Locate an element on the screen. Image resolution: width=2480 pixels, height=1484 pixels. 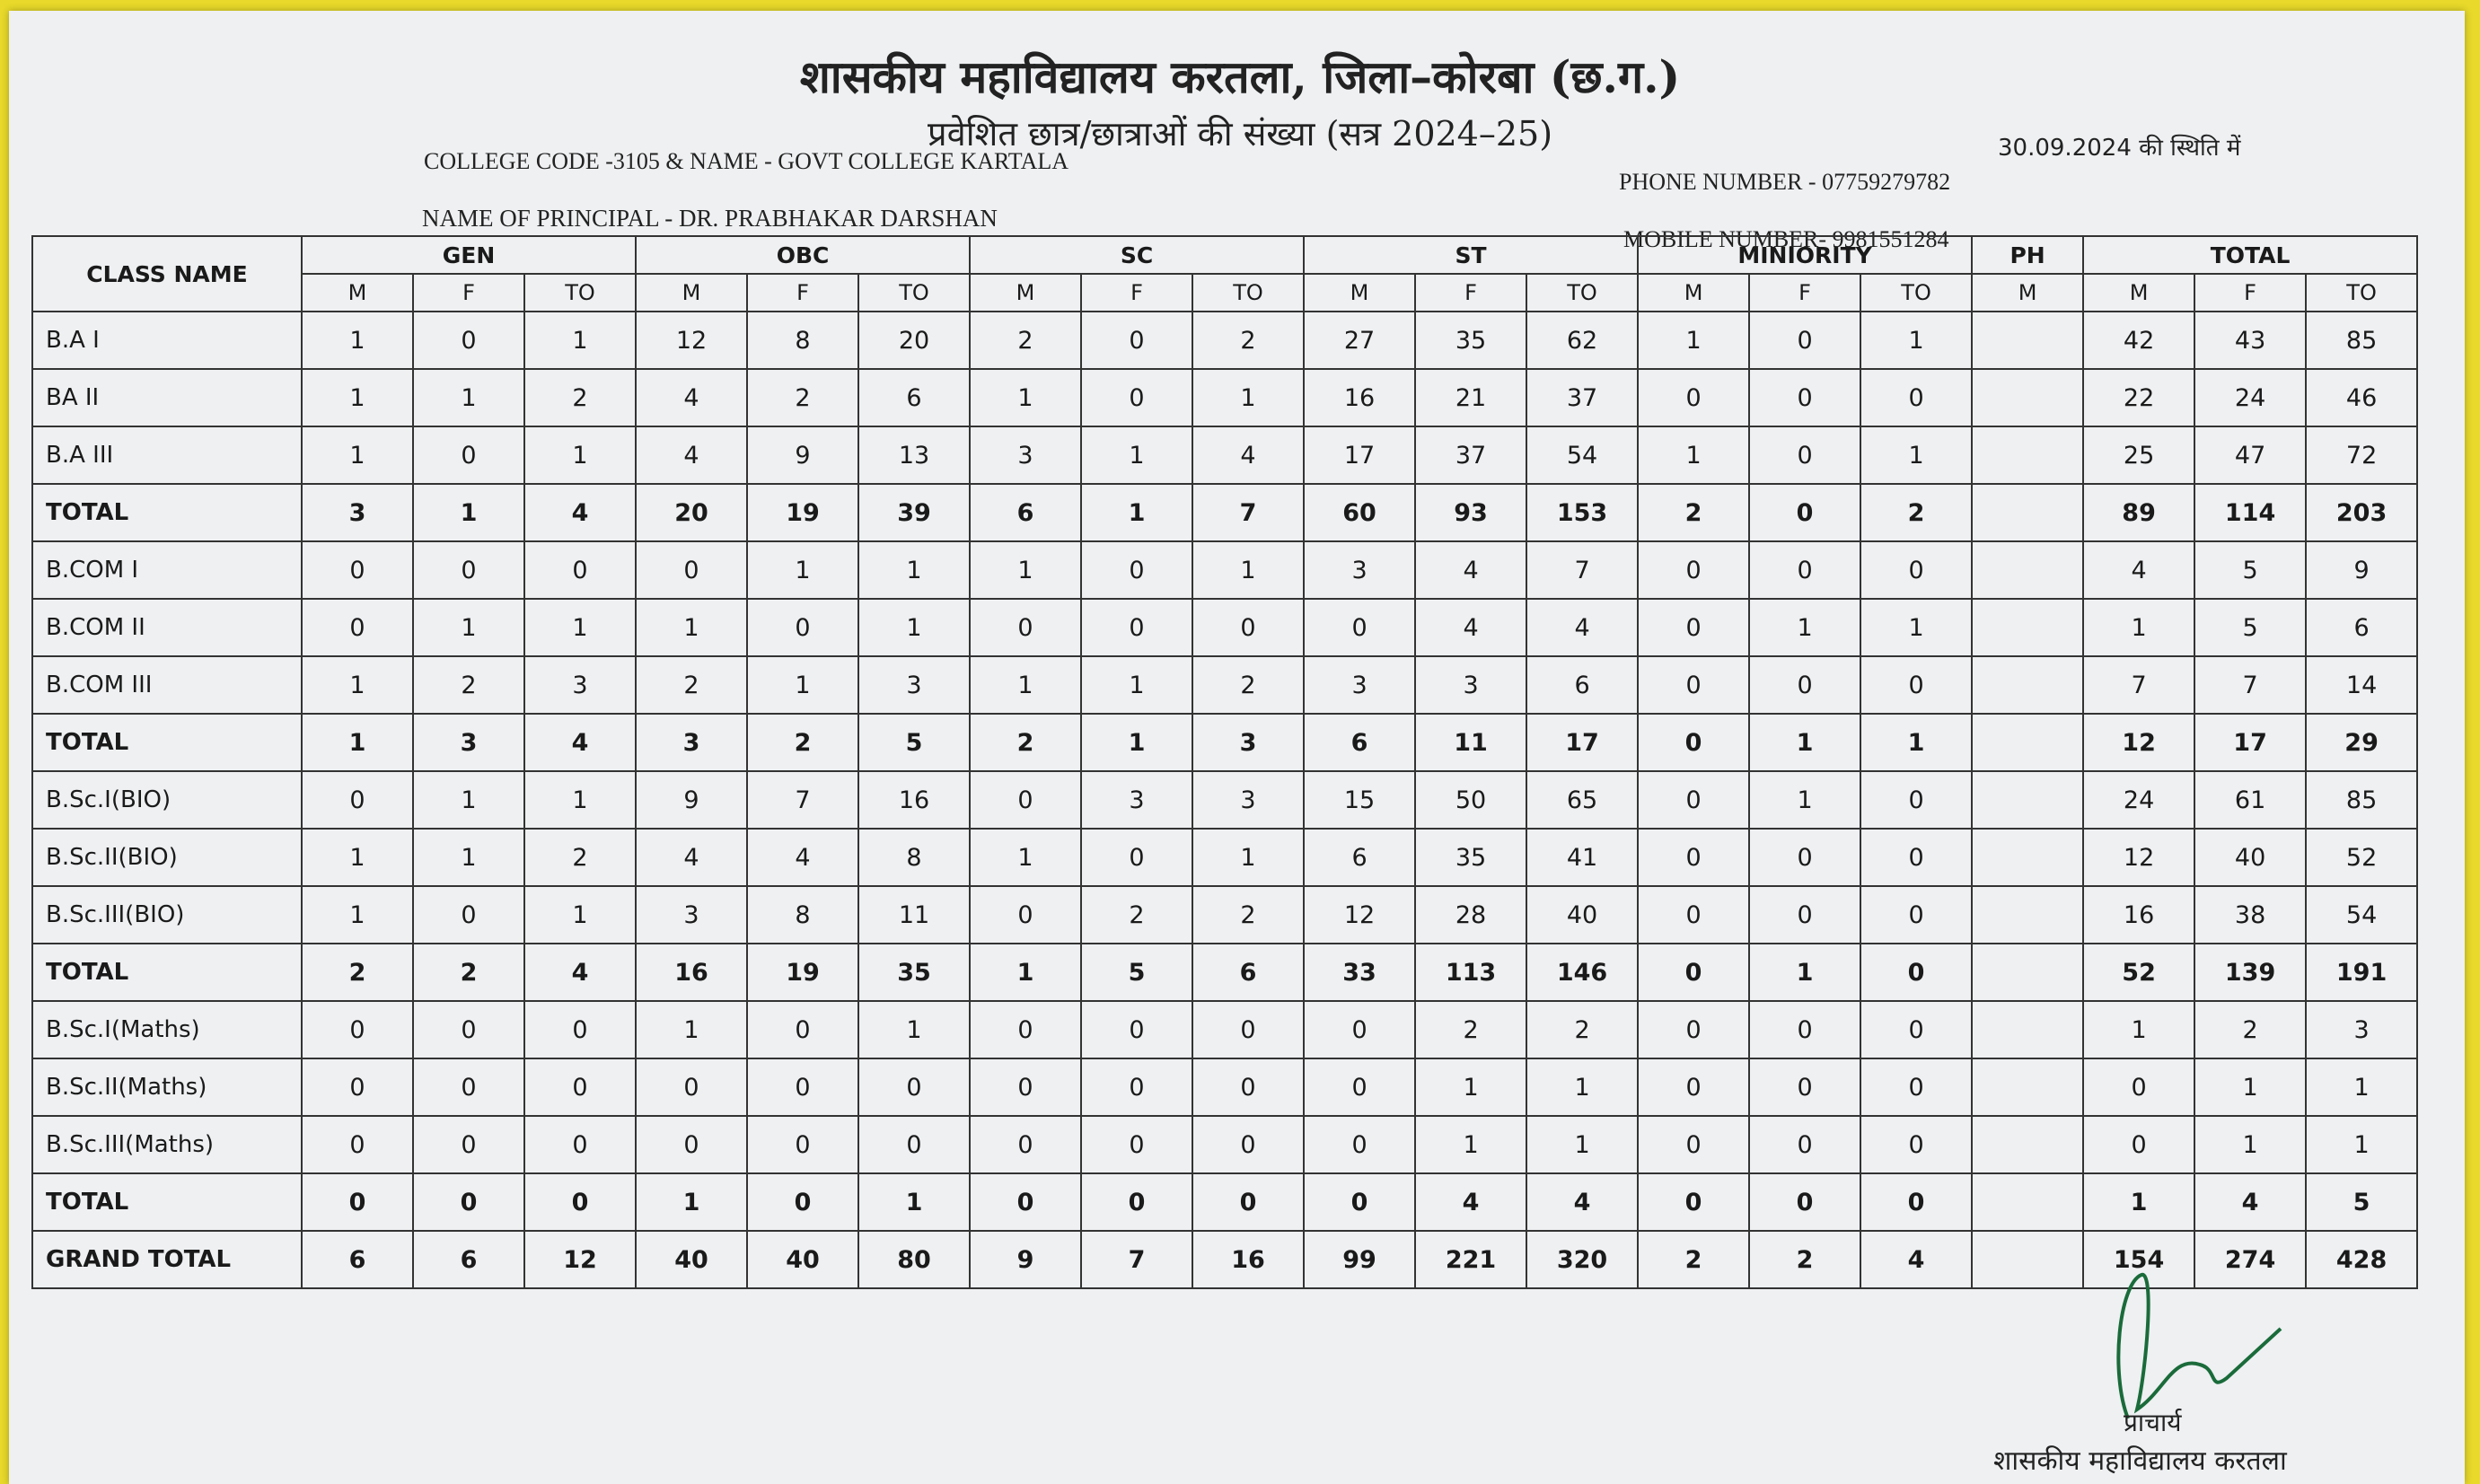
count: 85 is located at coordinates (2362, 800).